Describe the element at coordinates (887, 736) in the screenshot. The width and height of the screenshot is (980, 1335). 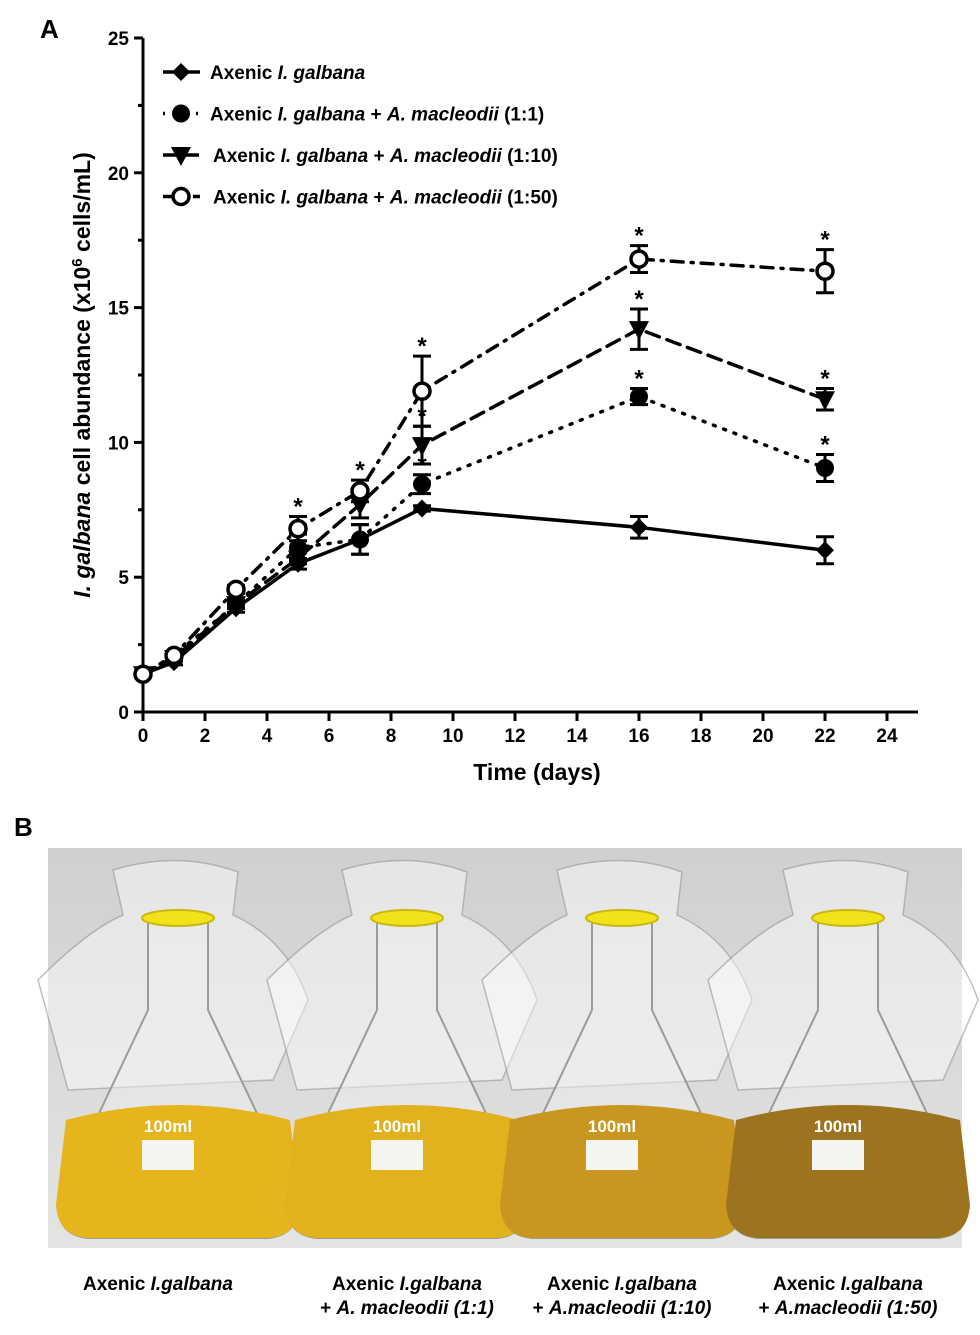
I see `x-tick-label: 24` at that location.